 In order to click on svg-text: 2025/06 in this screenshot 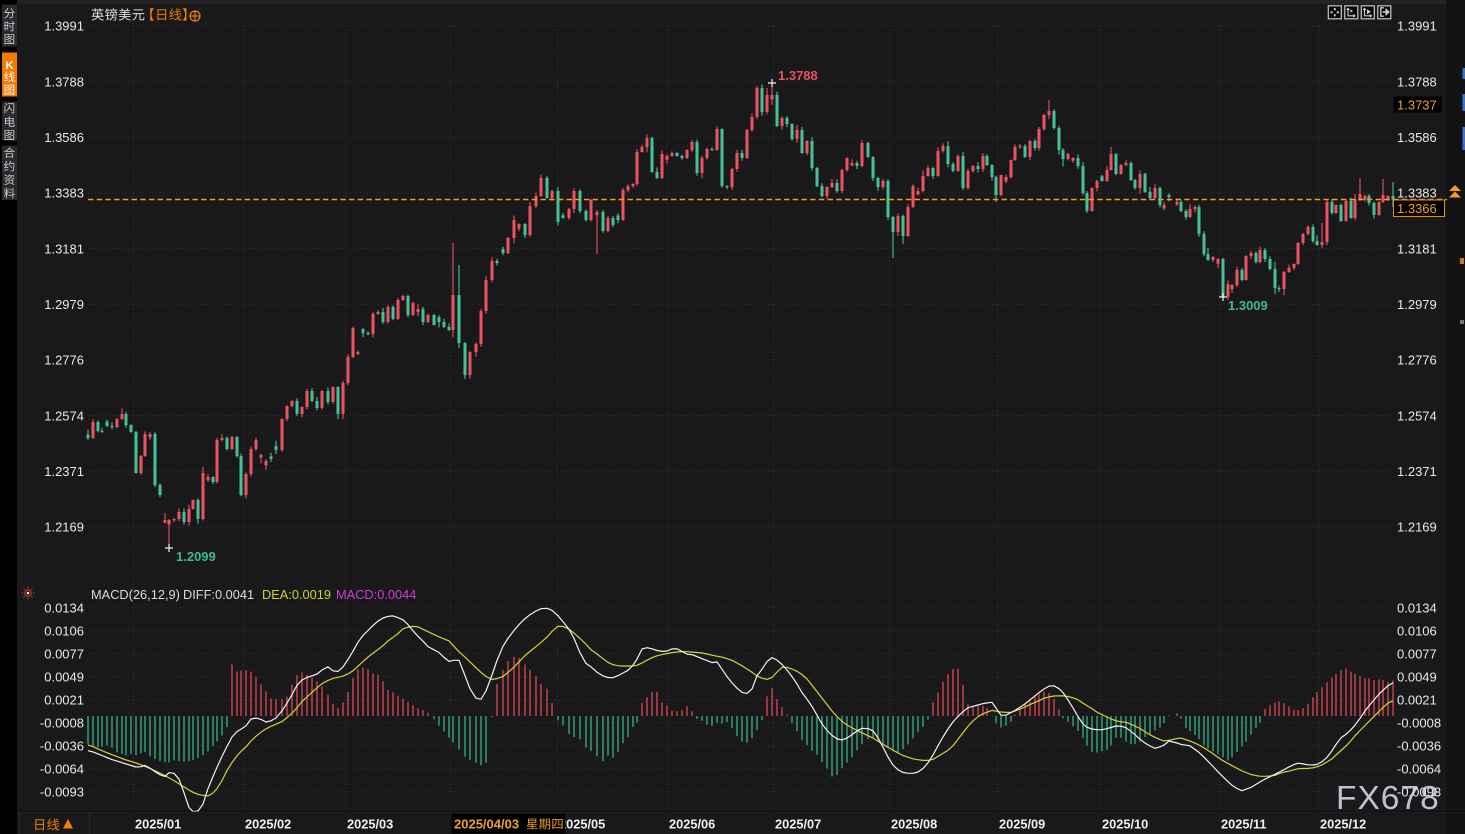, I will do `click(692, 824)`.